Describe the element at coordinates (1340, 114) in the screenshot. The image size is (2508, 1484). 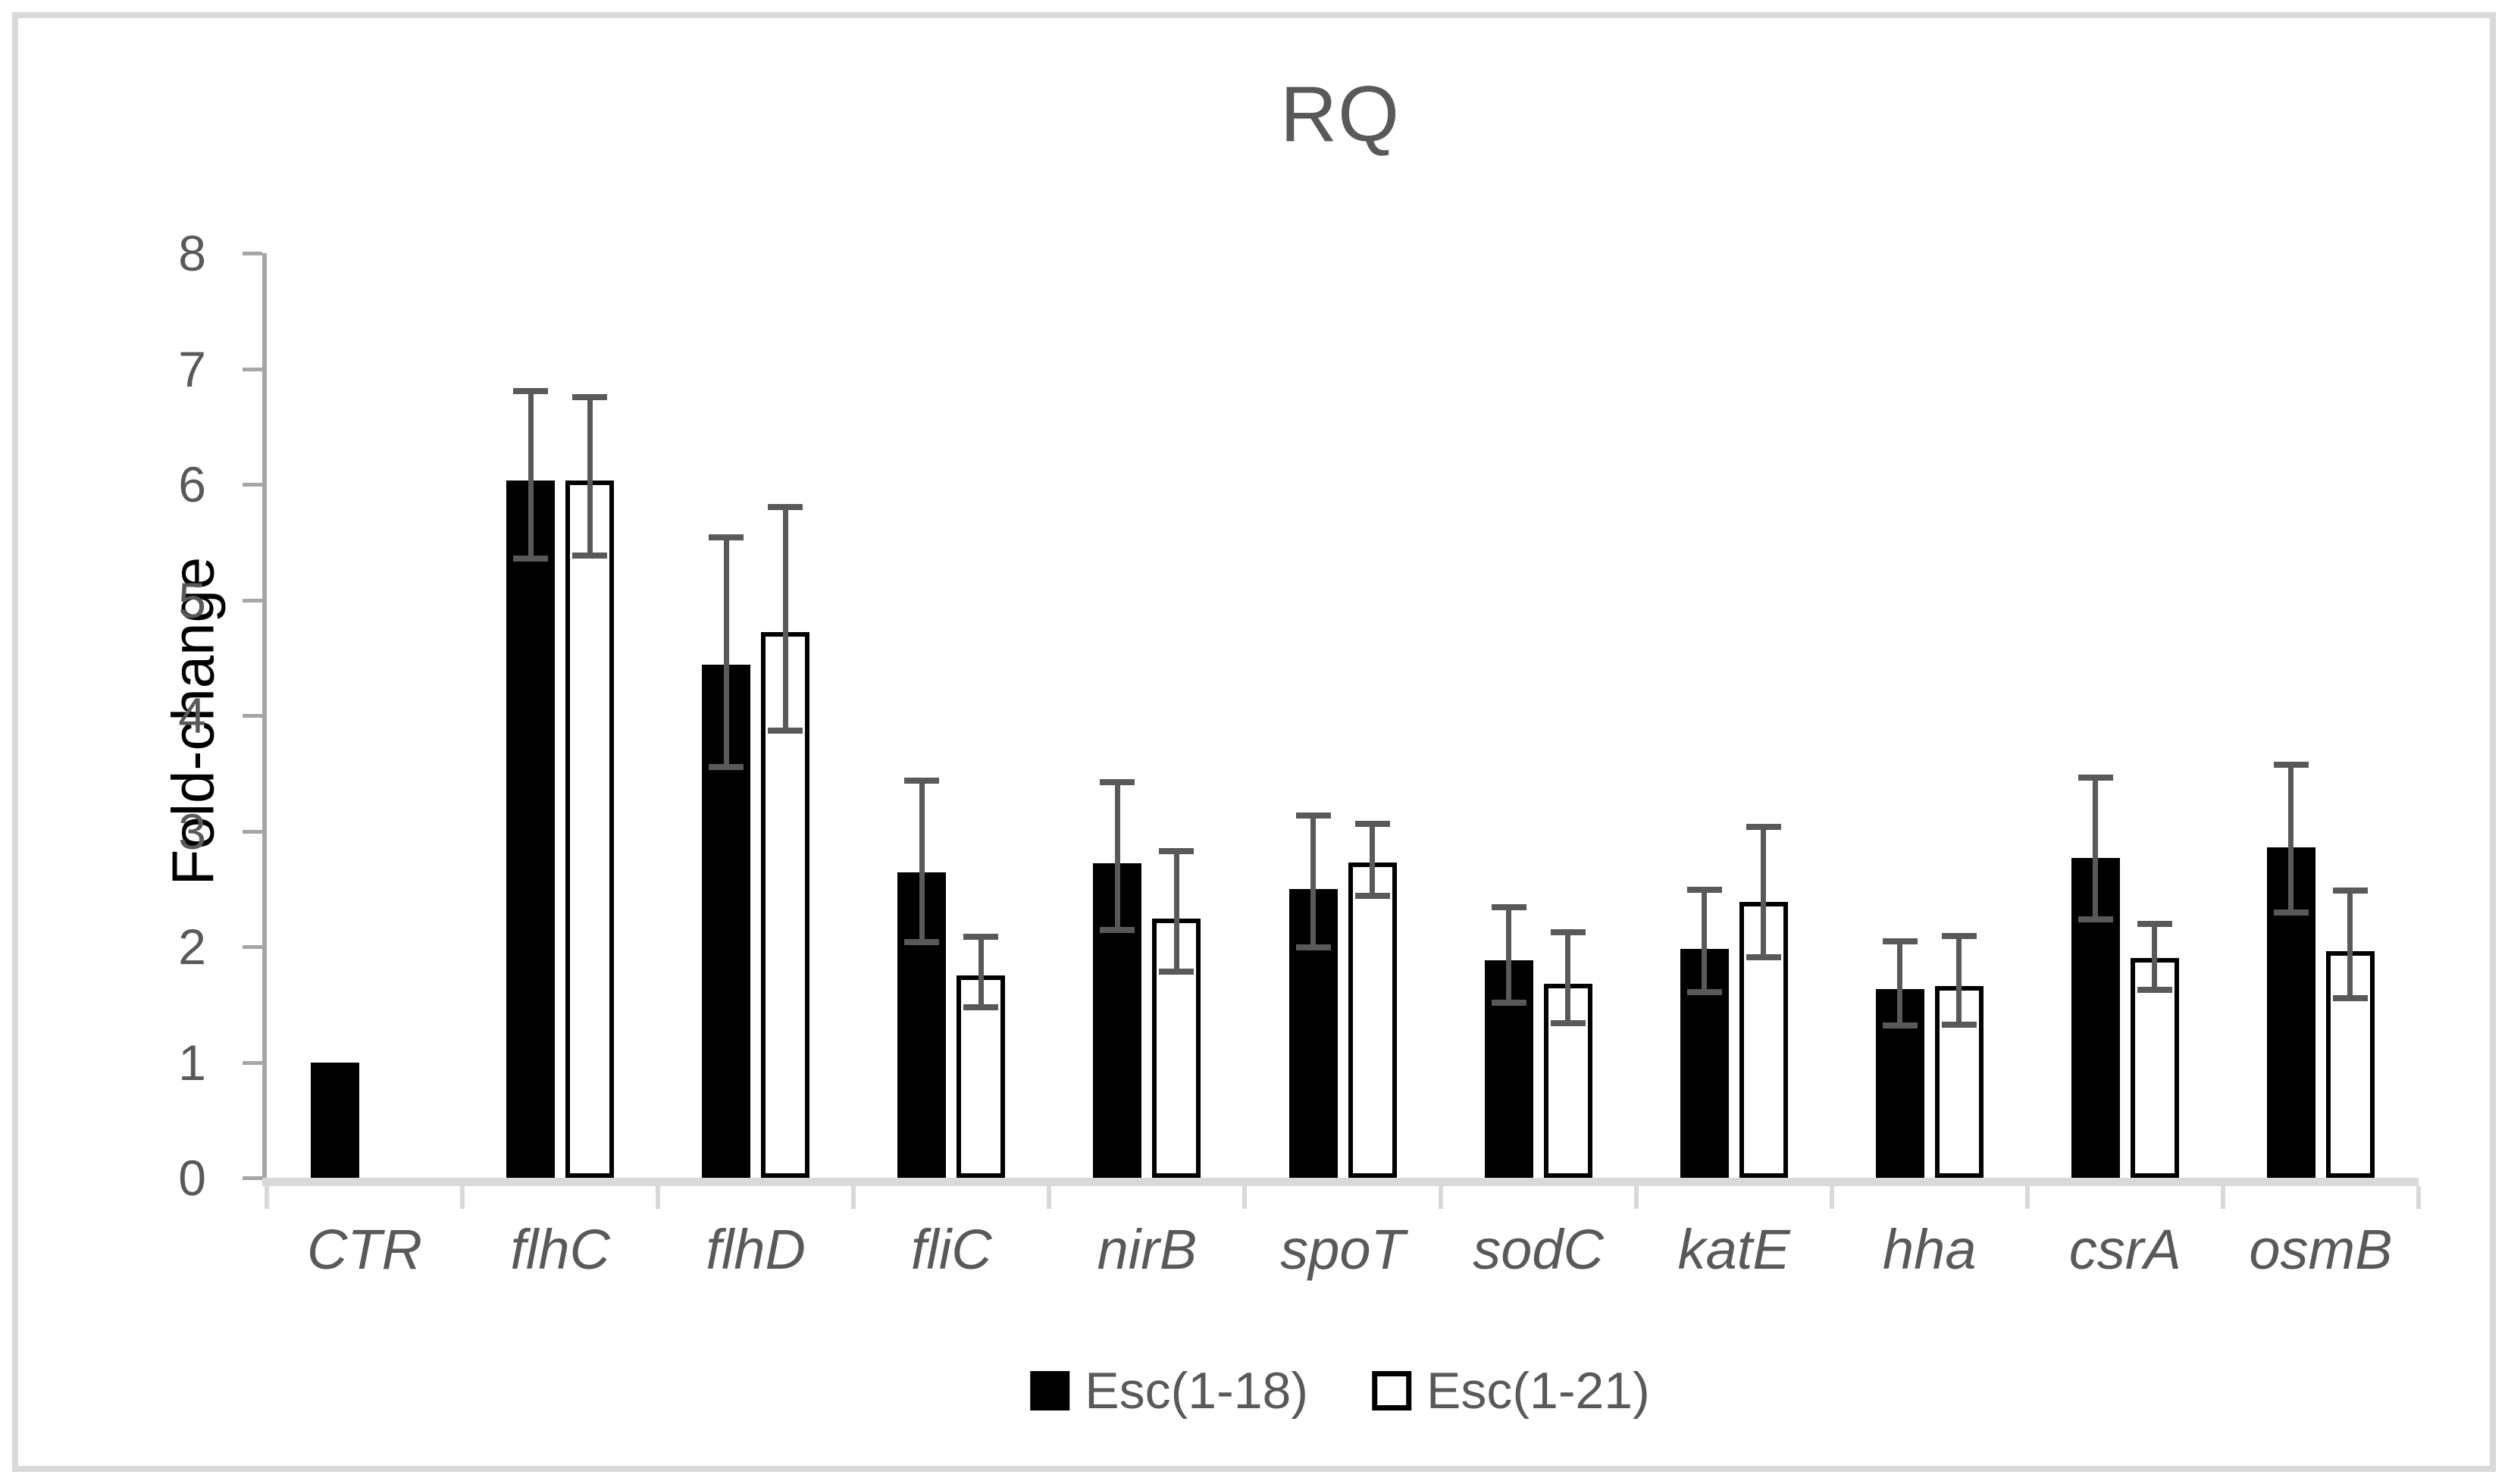
I see `chart-title: RQ` at that location.